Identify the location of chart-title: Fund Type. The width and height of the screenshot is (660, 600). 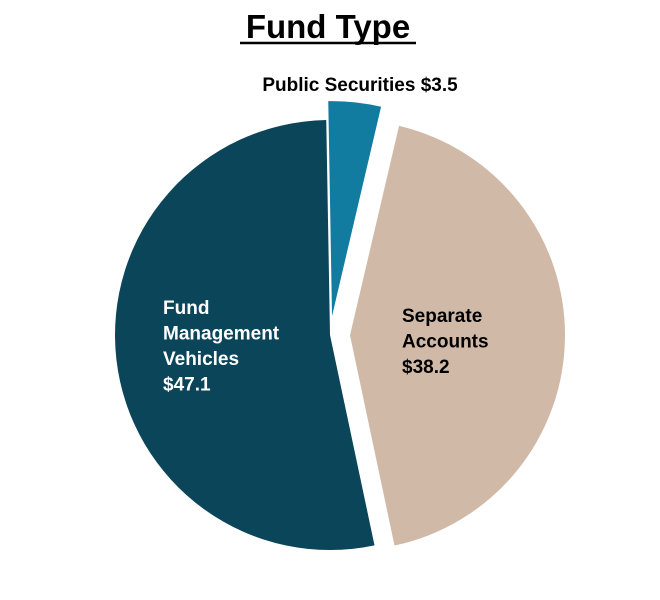
(328, 26).